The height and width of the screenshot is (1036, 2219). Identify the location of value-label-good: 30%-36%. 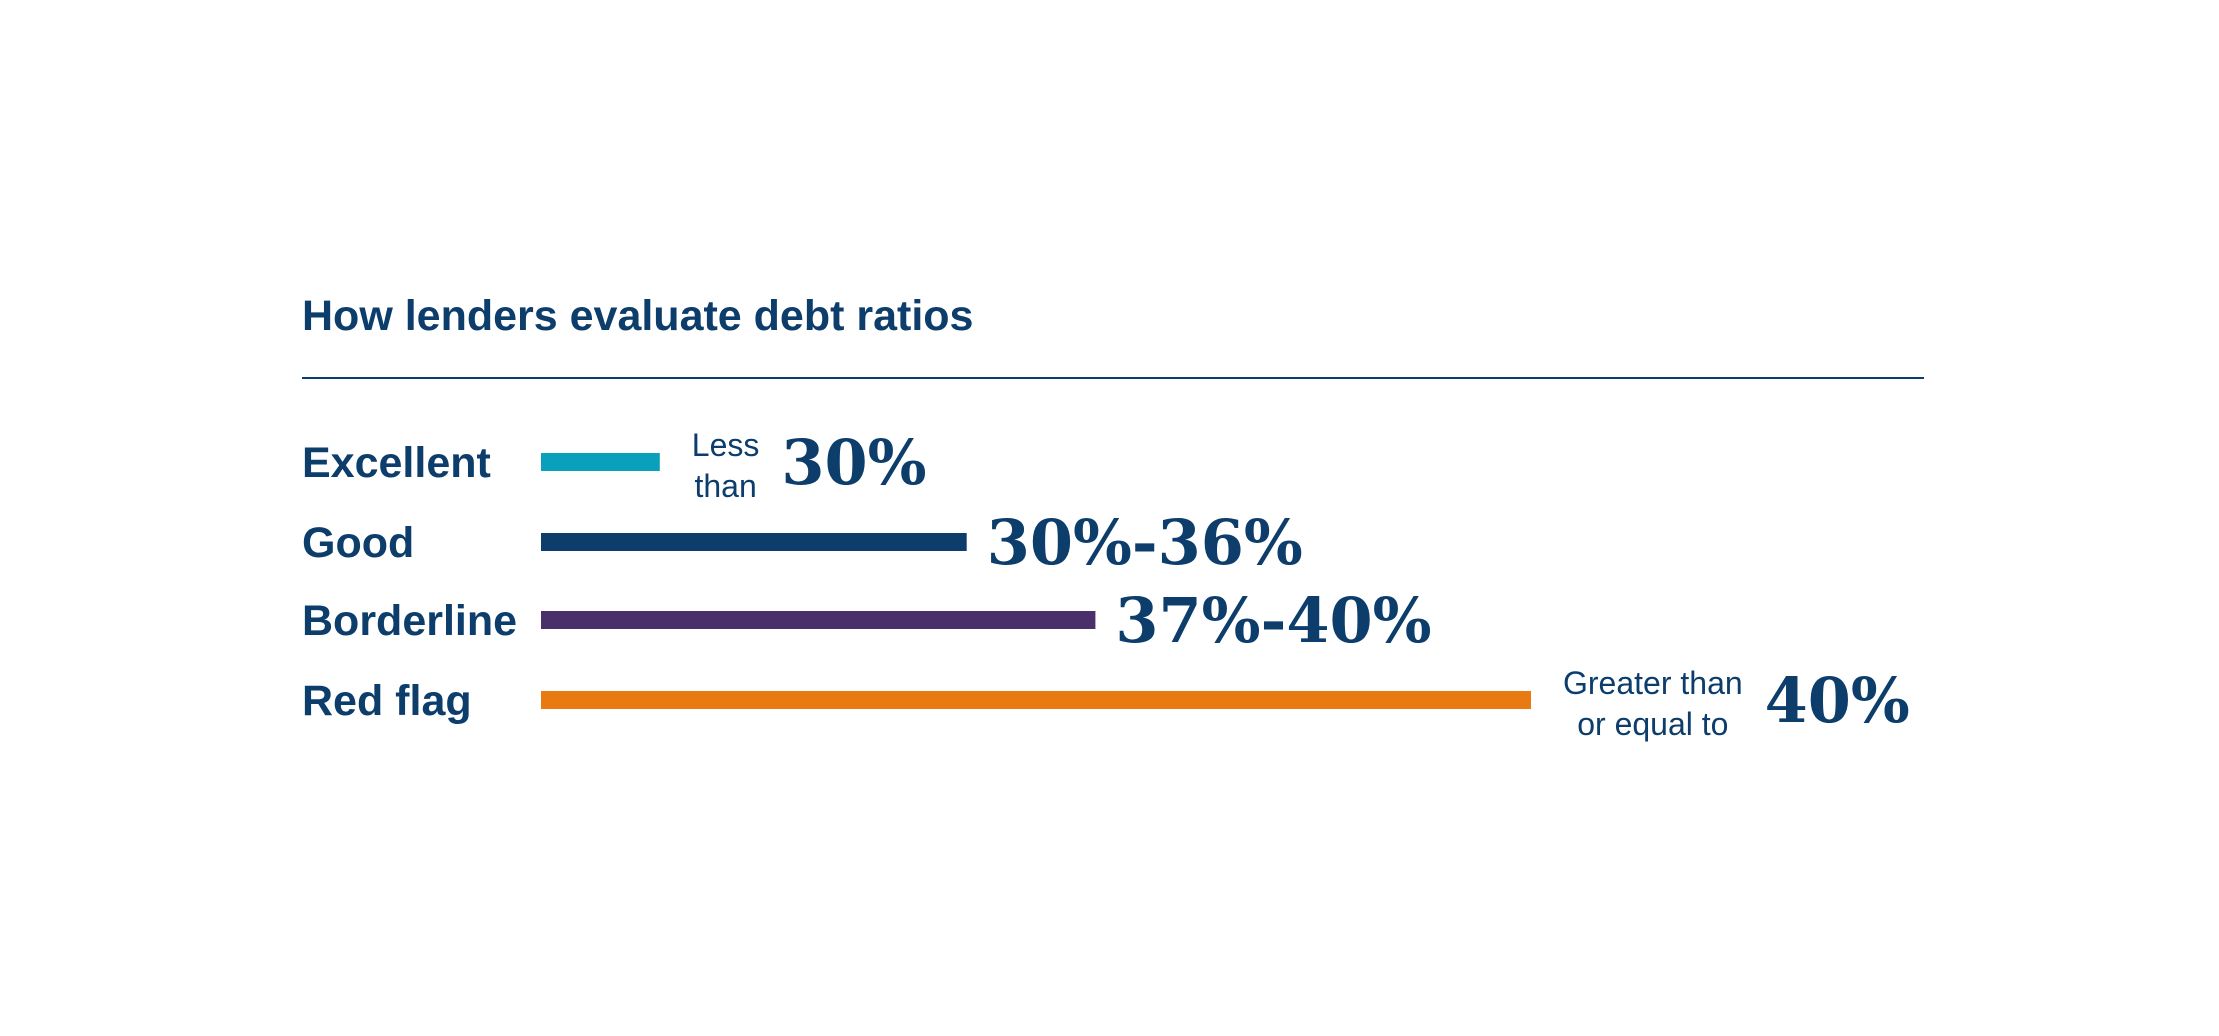
(1145, 542).